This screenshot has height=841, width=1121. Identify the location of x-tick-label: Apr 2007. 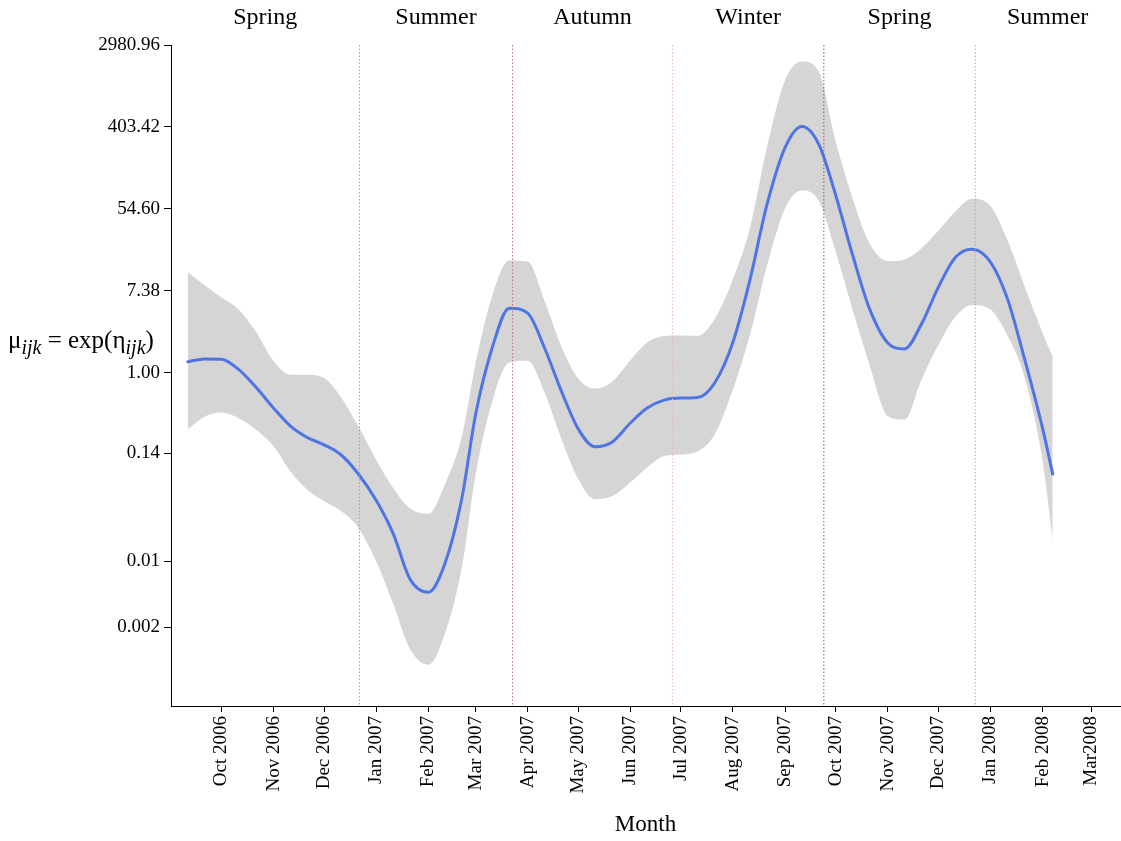
(526, 752).